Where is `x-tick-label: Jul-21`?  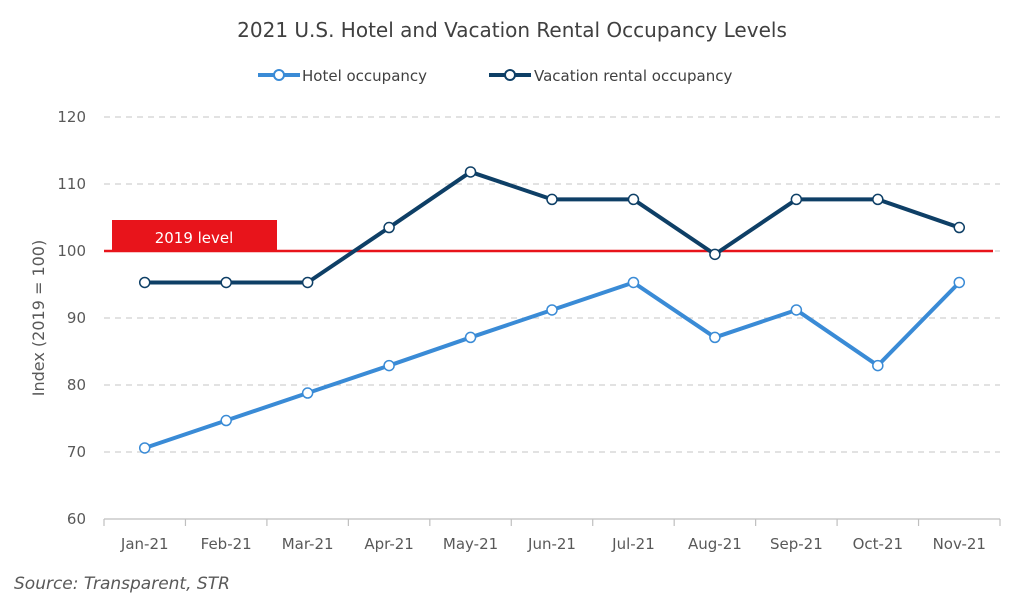 x-tick-label: Jul-21 is located at coordinates (633, 544).